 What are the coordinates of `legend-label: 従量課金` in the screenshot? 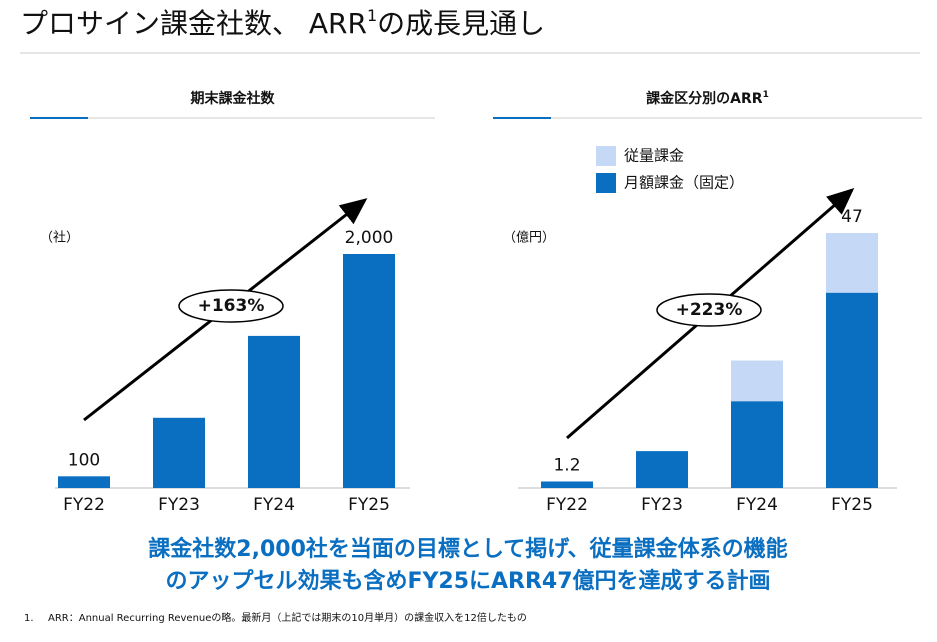 It's located at (654, 156).